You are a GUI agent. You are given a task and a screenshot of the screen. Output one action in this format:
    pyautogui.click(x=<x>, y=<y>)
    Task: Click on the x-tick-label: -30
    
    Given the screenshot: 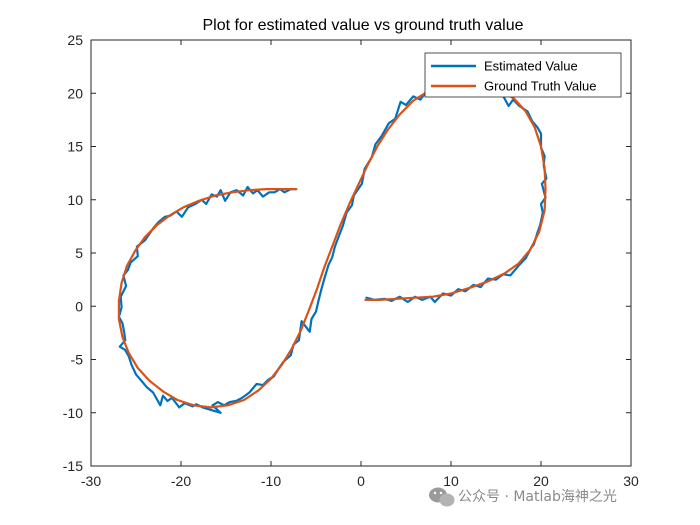 What is the action you would take?
    pyautogui.click(x=91, y=481)
    